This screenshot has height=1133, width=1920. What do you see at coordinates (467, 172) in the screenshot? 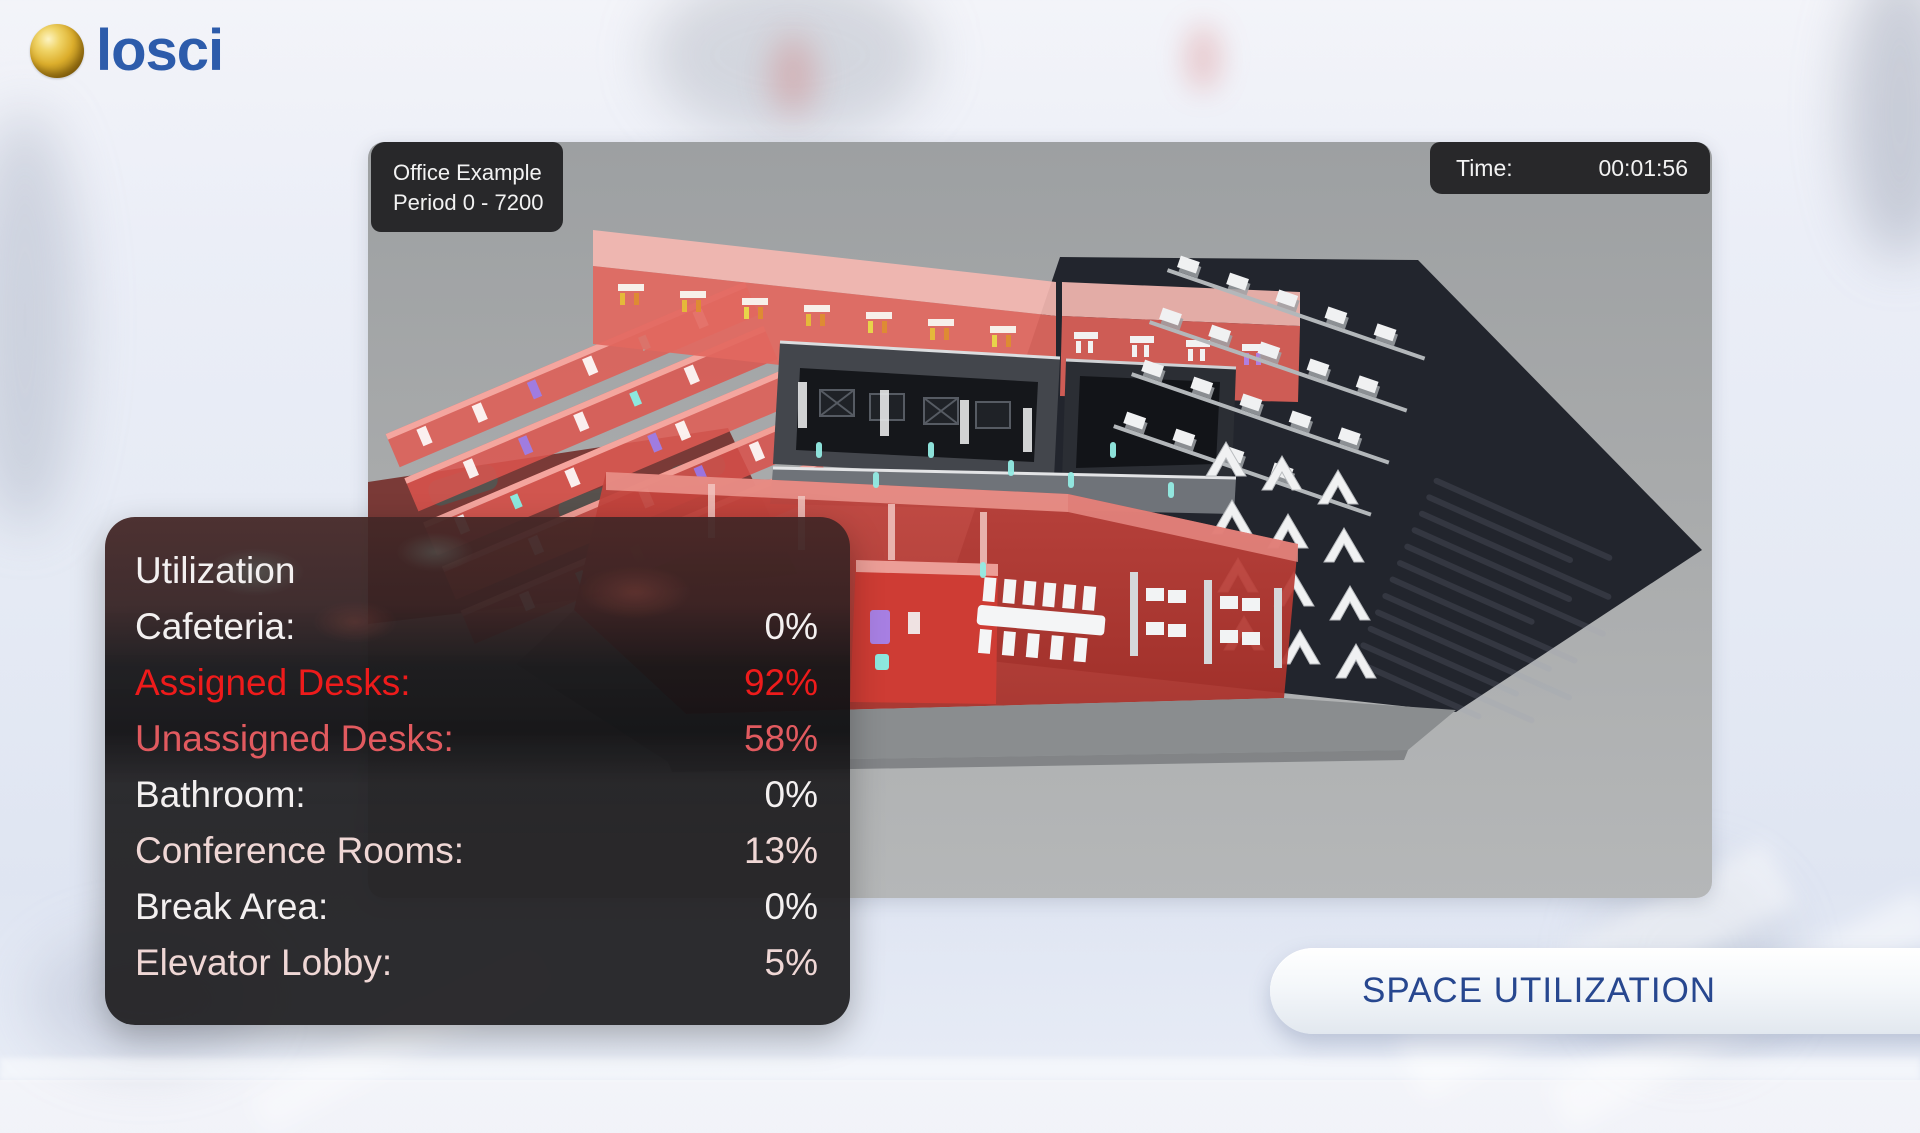
I see `scene-label-line1: Office Example` at bounding box center [467, 172].